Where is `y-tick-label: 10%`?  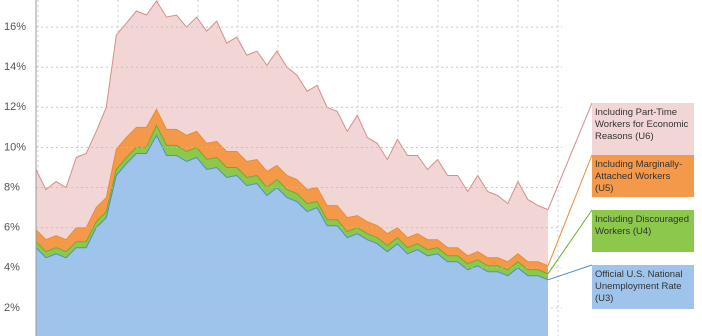
y-tick-label: 10% is located at coordinates (15, 147).